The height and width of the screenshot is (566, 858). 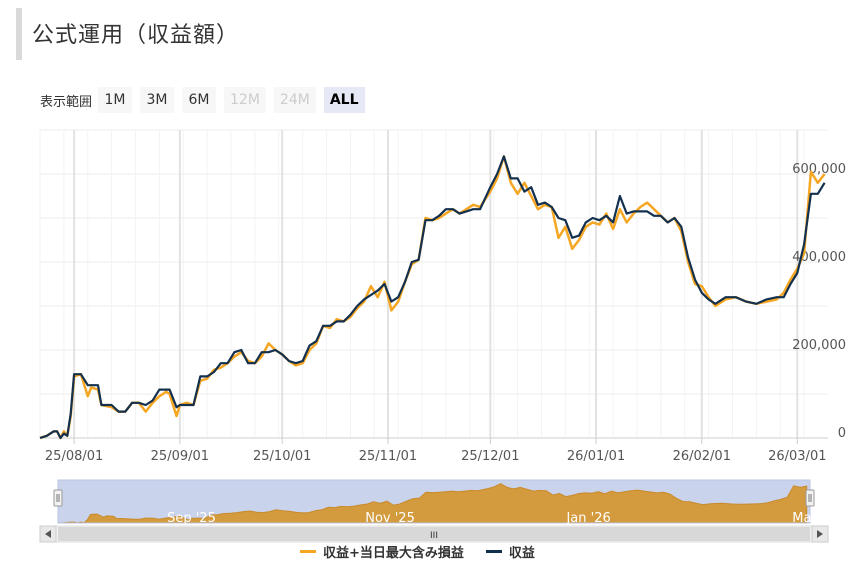 What do you see at coordinates (521, 553) in the screenshot?
I see `legend-label-profit: 収益` at bounding box center [521, 553].